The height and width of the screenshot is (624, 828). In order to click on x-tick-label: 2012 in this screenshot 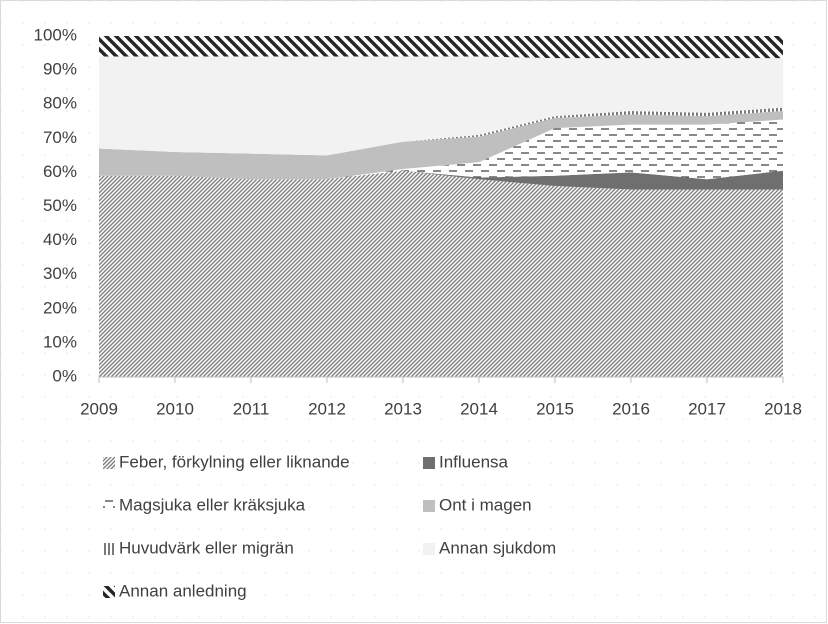, I will do `click(327, 408)`.